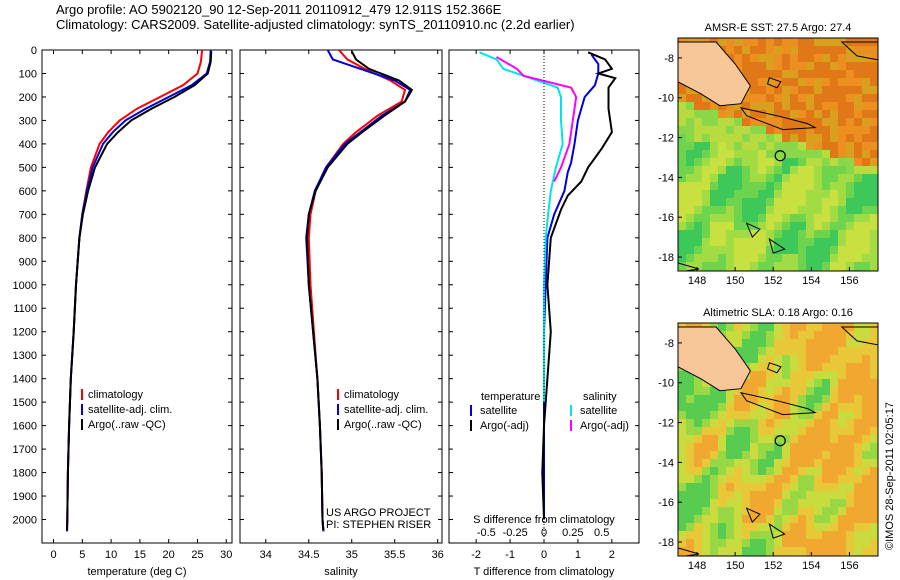 Image resolution: width=900 pixels, height=580 pixels. I want to click on legend-title-temperature: temperature, so click(510, 397).